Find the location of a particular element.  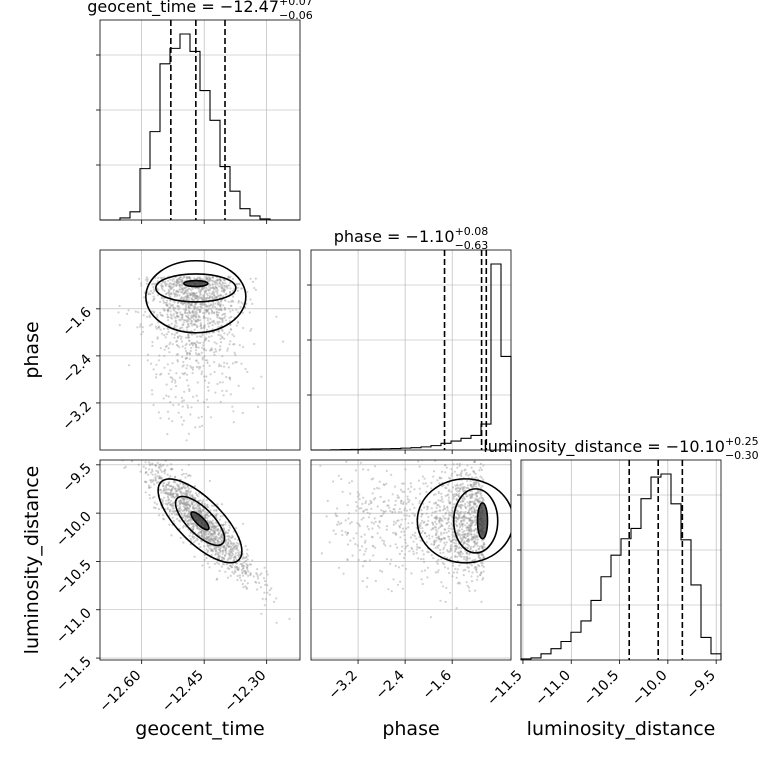

x-tick-label-luminosity_distance: −11.0 is located at coordinates (553, 689).